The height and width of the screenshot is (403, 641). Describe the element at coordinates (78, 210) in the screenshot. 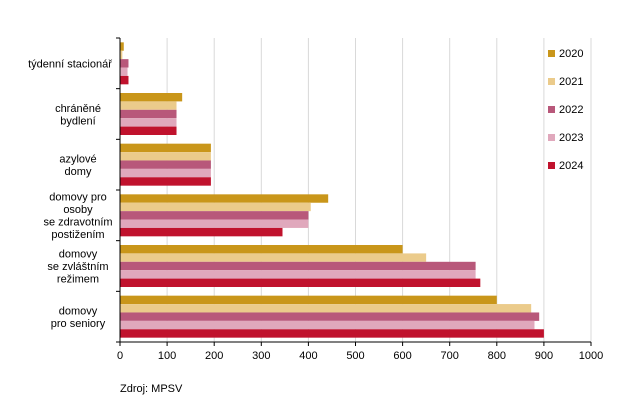

I see `category-label-line: osoby` at that location.